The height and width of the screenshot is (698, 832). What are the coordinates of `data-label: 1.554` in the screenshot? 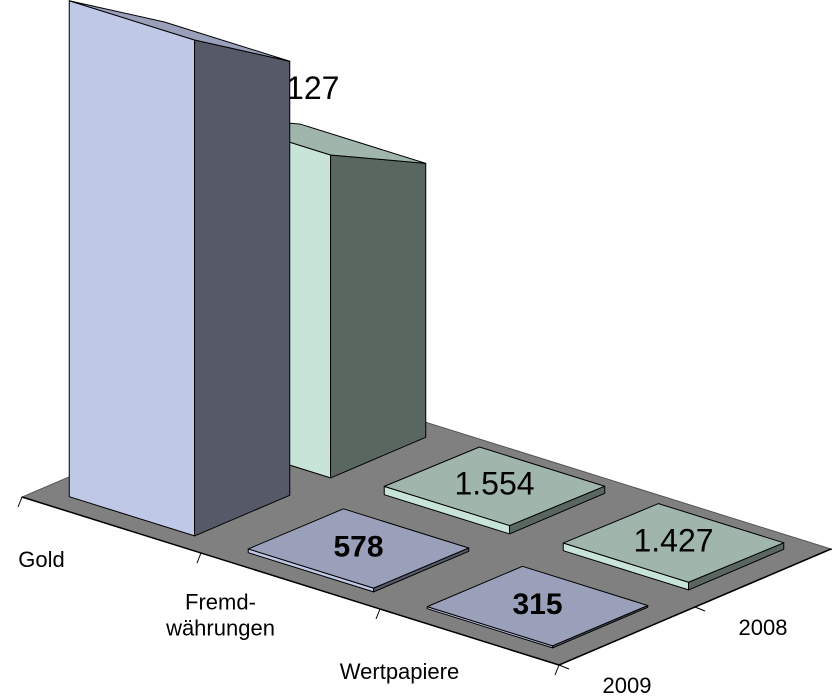 It's located at (494, 484).